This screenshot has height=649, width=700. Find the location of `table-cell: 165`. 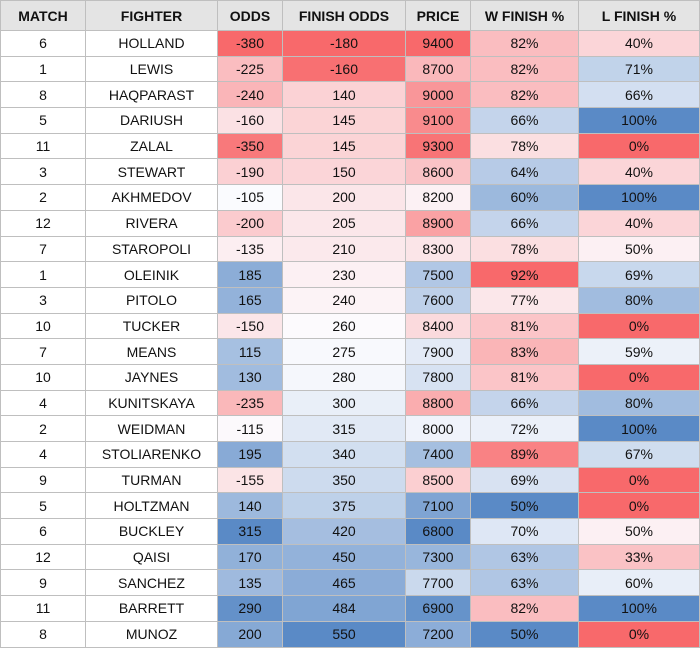

table-cell: 165 is located at coordinates (250, 300).